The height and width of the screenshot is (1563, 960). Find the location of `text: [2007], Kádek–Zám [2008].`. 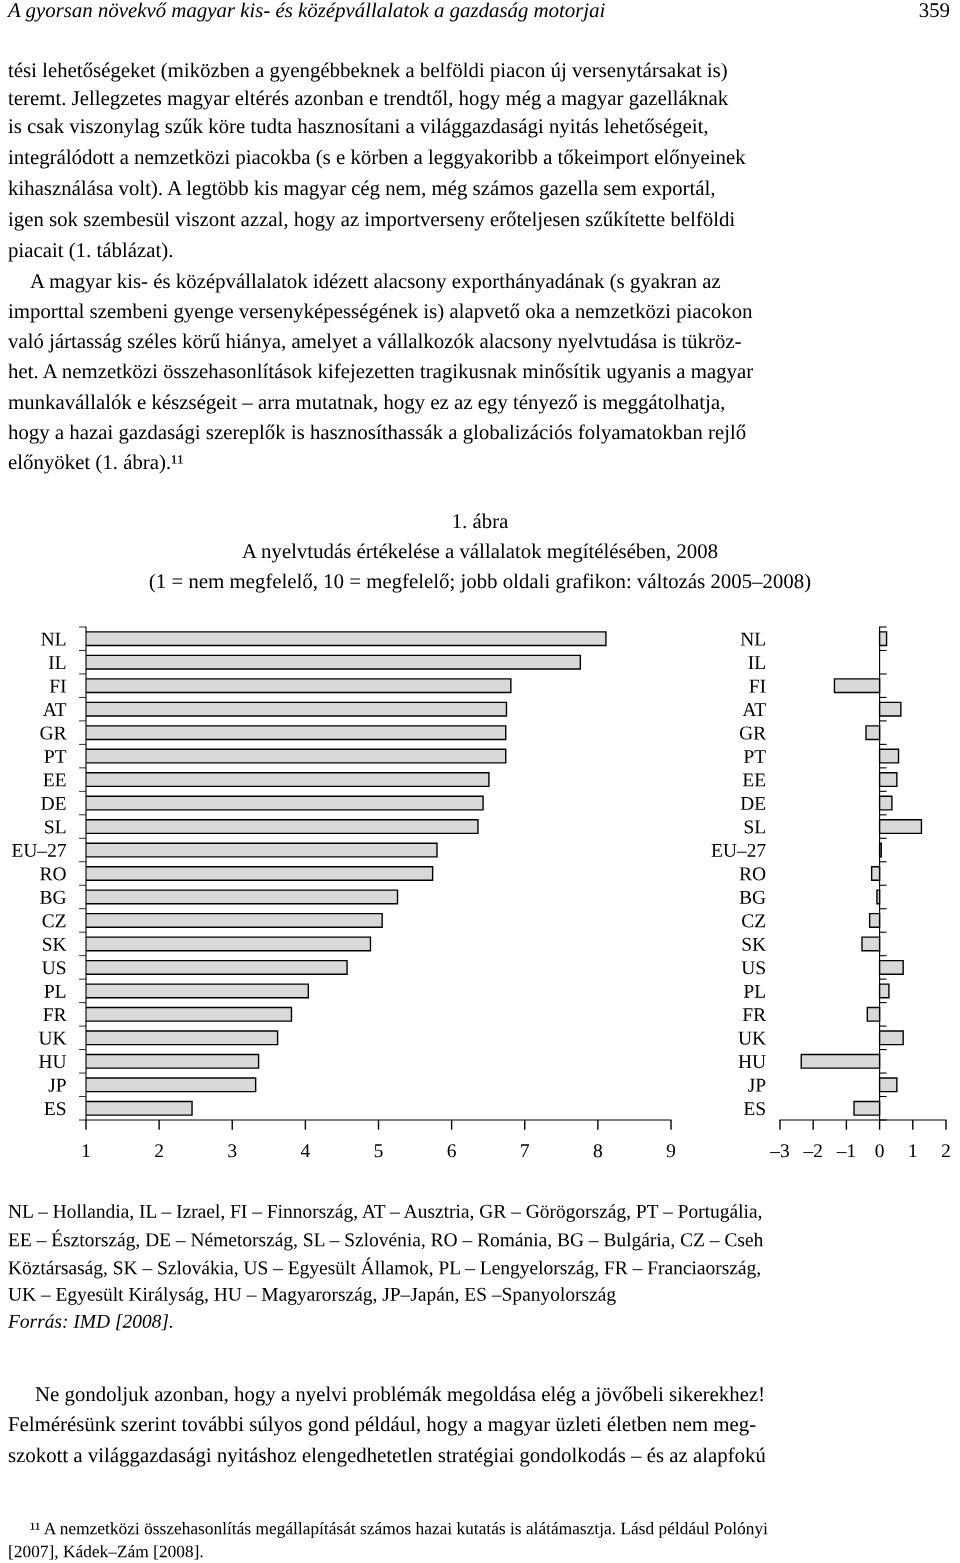

text: [2007], Kádek–Zám [2008]. is located at coordinates (106, 1552).